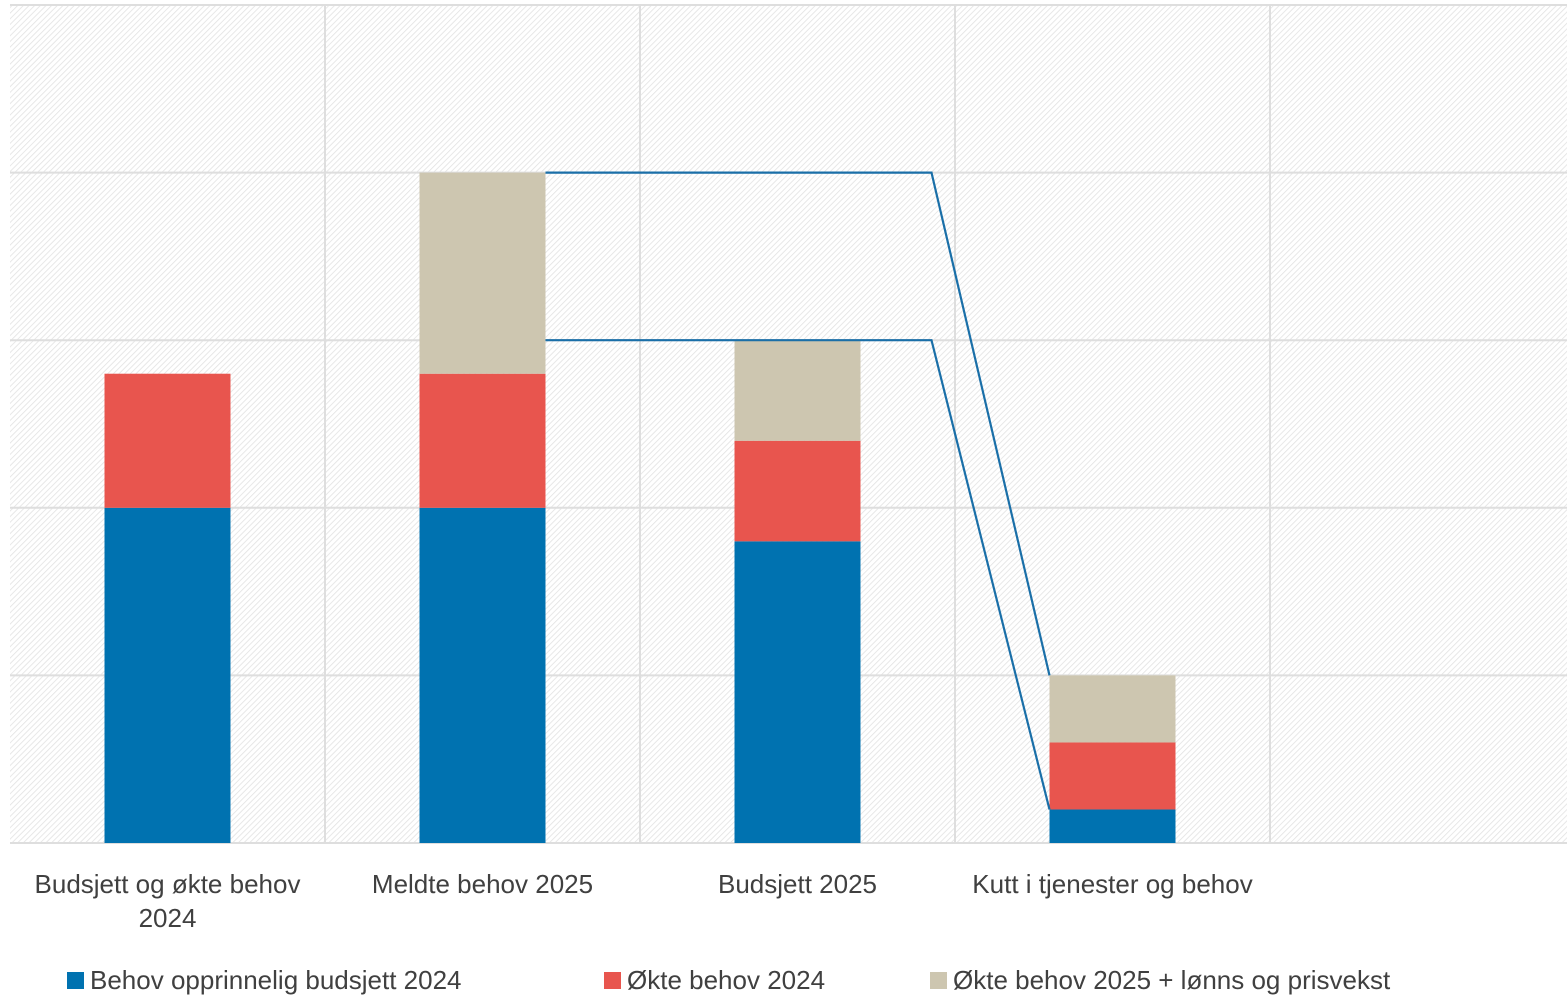 This screenshot has height=1002, width=1567. I want to click on x-tick-label: Meldte behov 2025, so click(482, 884).